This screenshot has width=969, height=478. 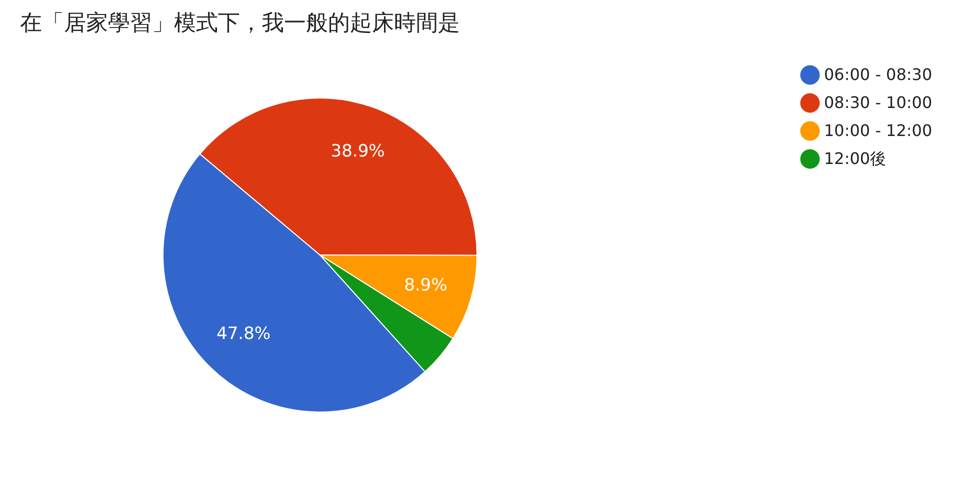 I want to click on legend-label: 08:30 - 10:00, so click(x=878, y=102).